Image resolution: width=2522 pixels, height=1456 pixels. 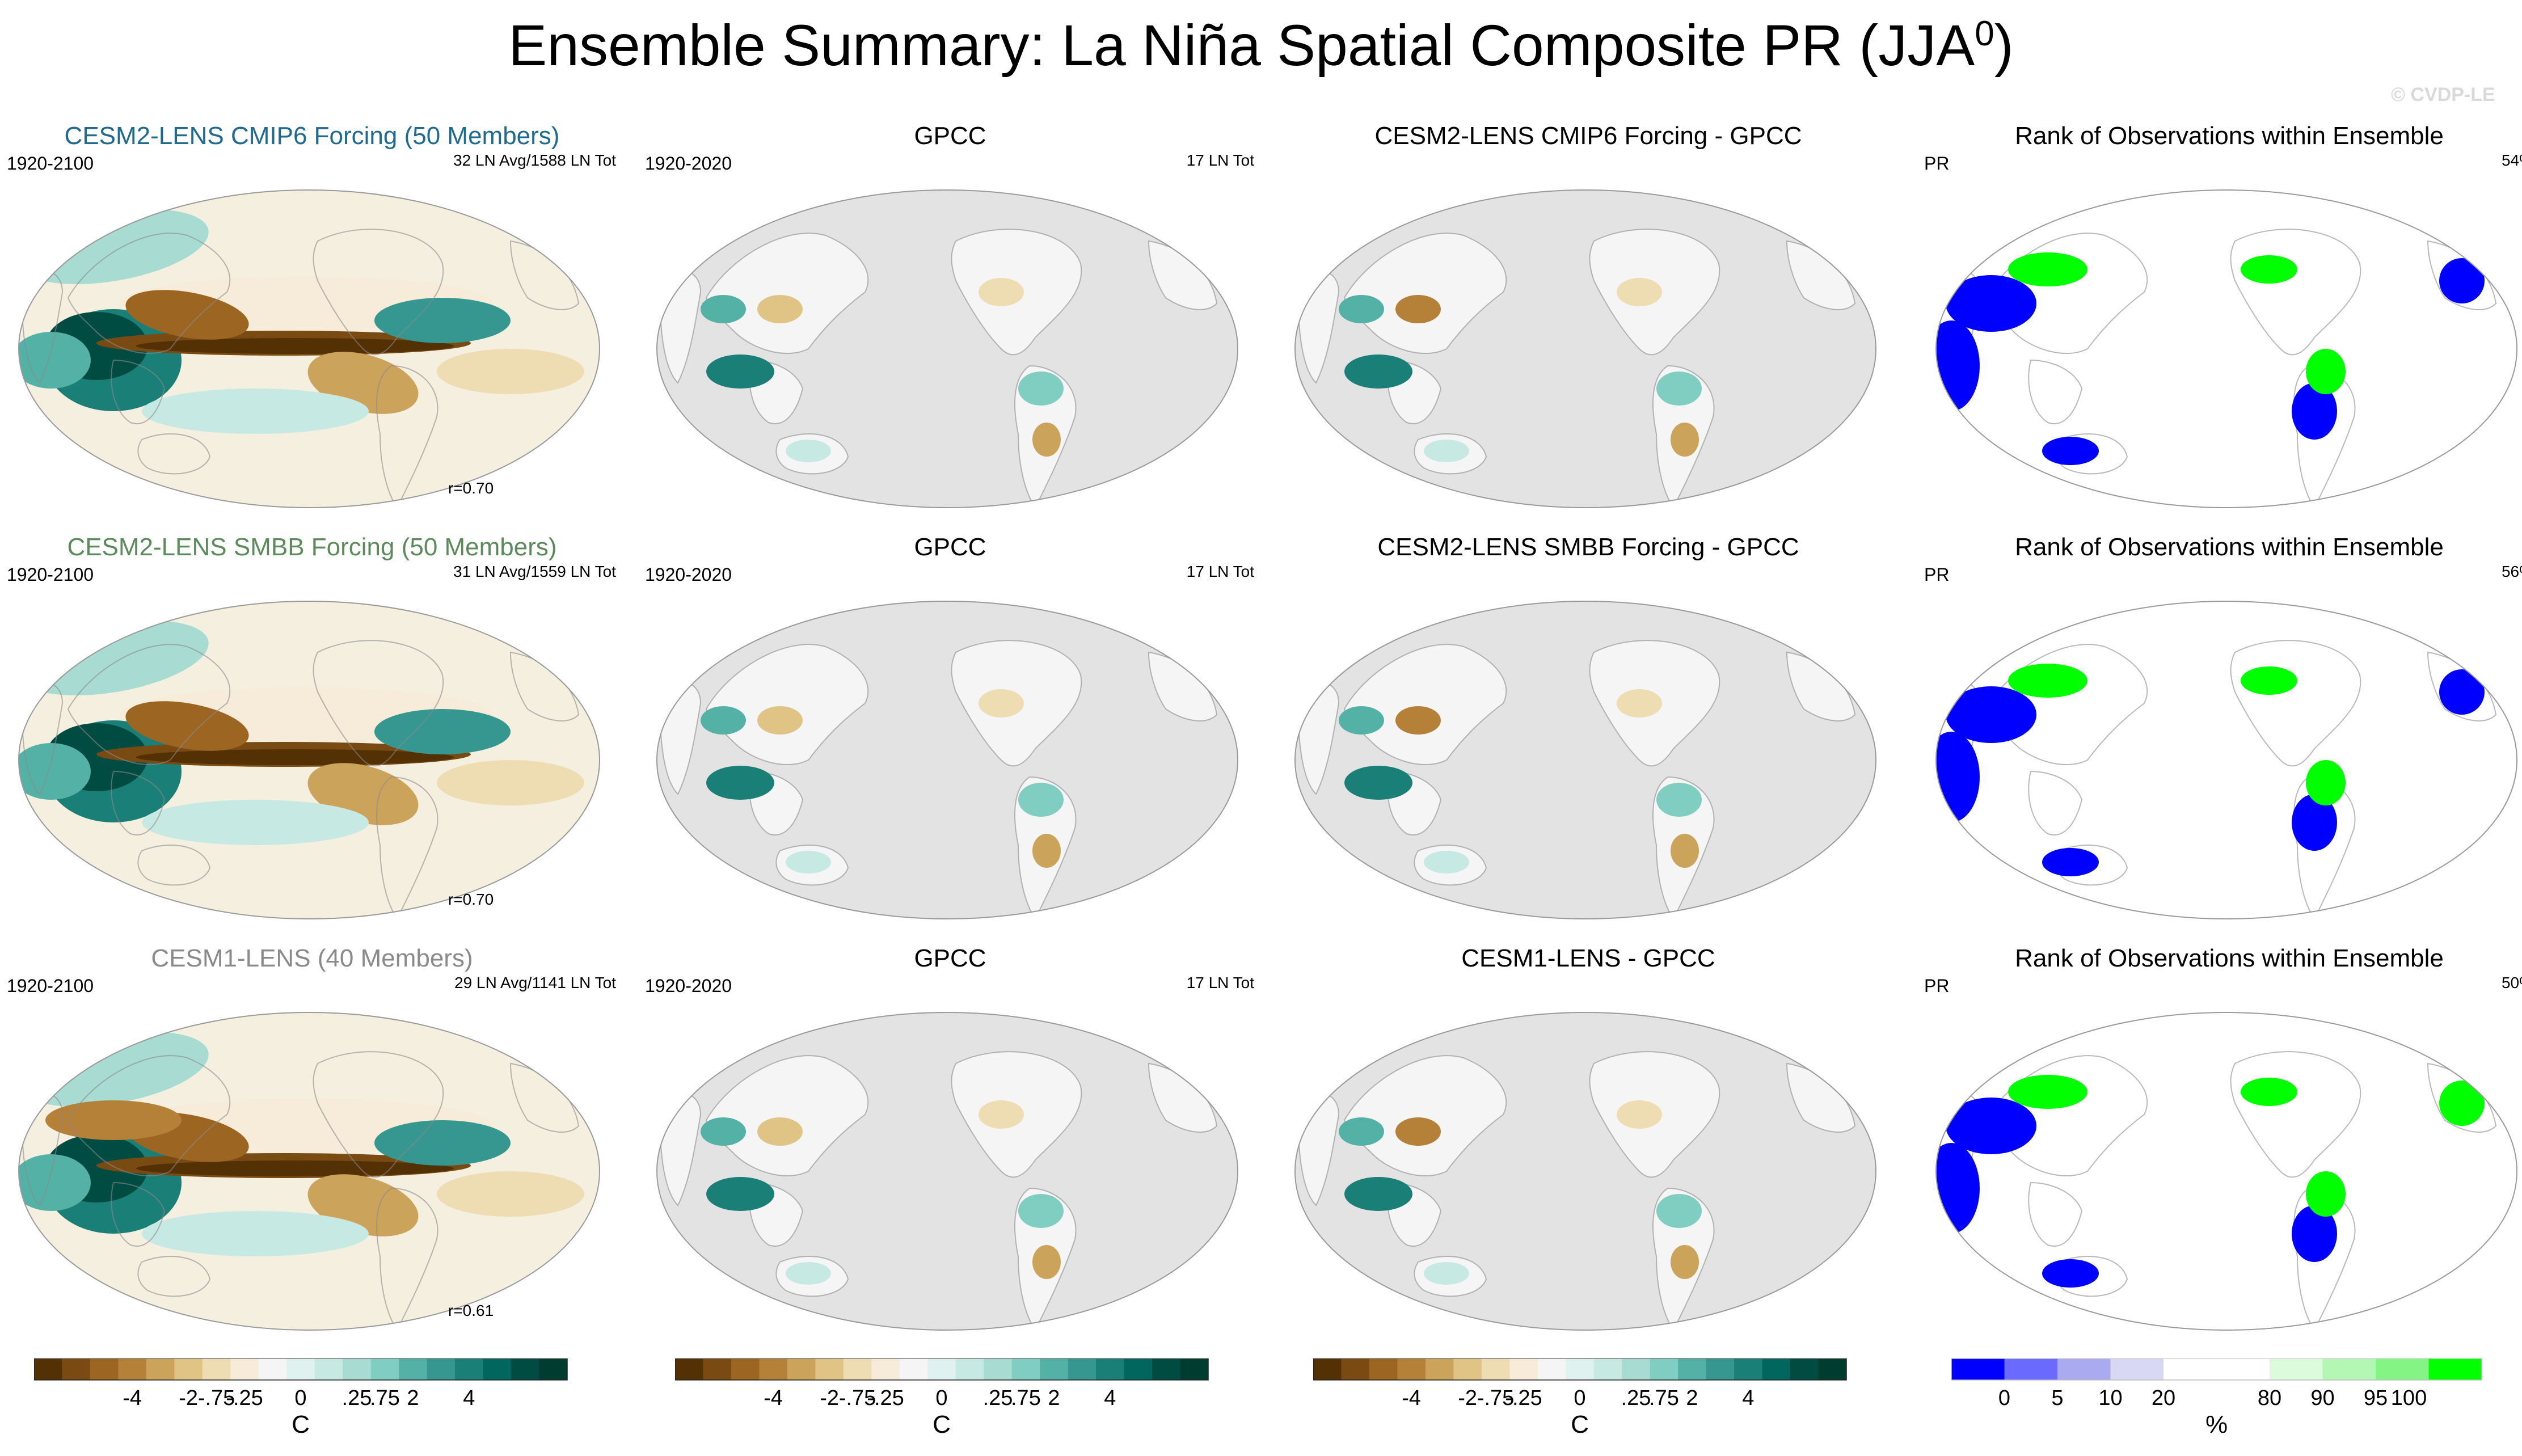 I want to click on diff-panel-title: CESM2-LENS SMBB Forcing - GPCC, so click(x=1588, y=547).